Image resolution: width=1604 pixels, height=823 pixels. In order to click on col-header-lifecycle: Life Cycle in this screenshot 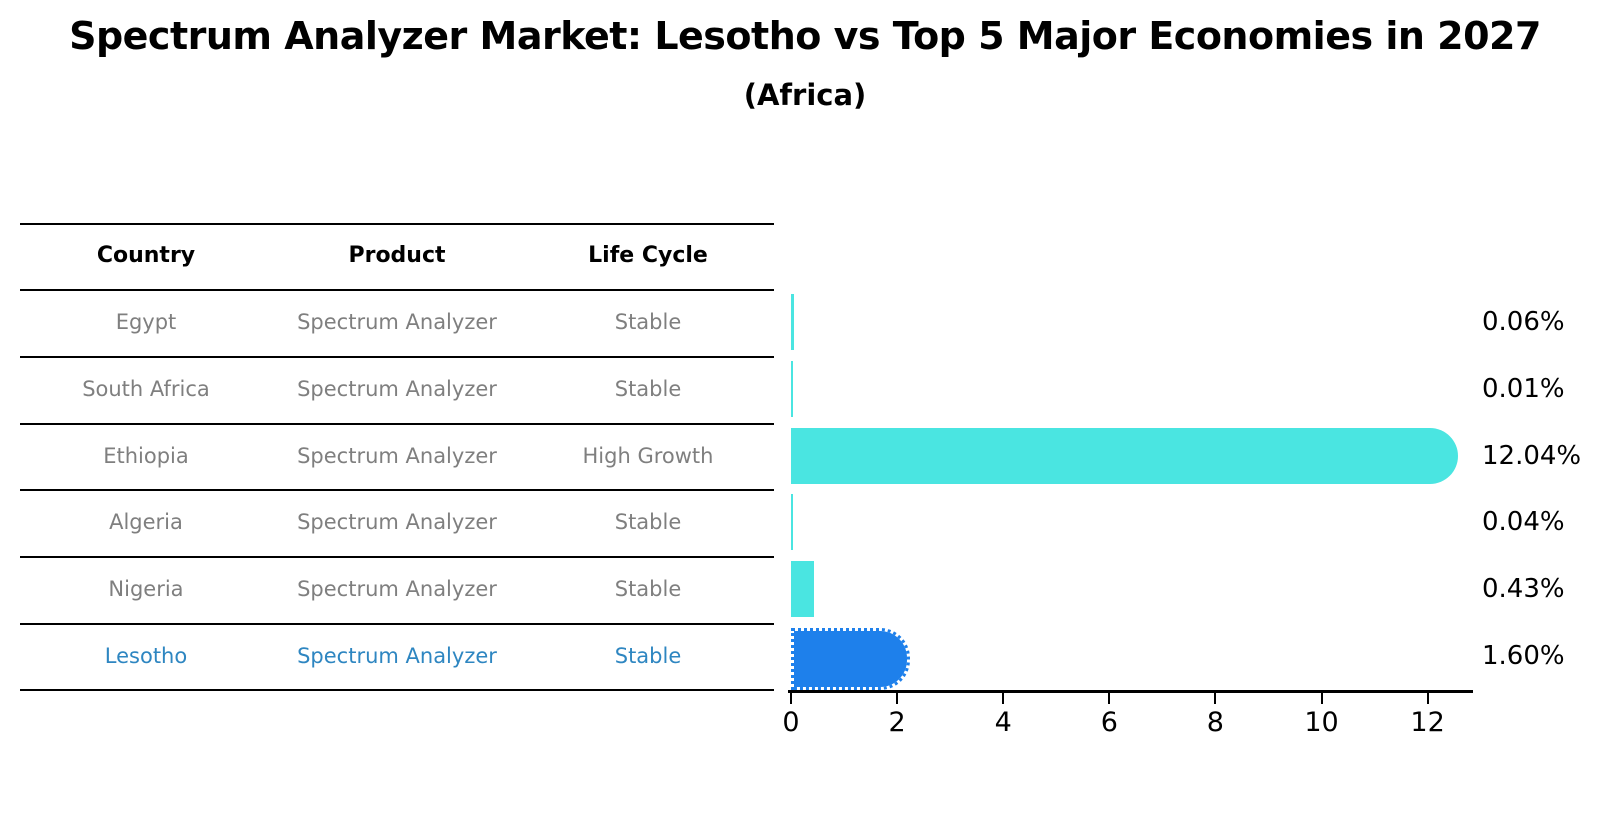, I will do `click(648, 255)`.